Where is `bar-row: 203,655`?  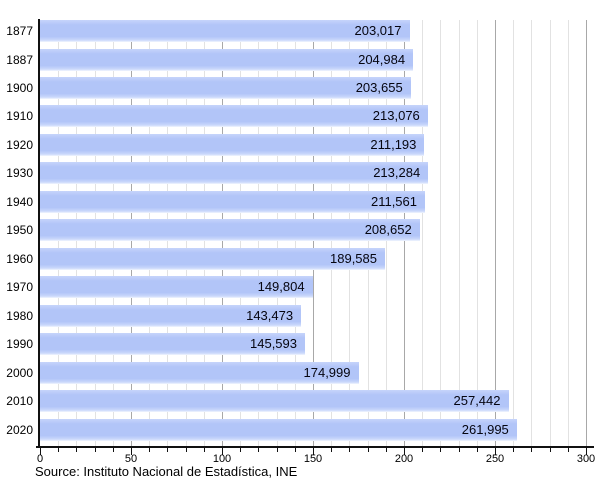
bar-row: 203,655 is located at coordinates (313, 87).